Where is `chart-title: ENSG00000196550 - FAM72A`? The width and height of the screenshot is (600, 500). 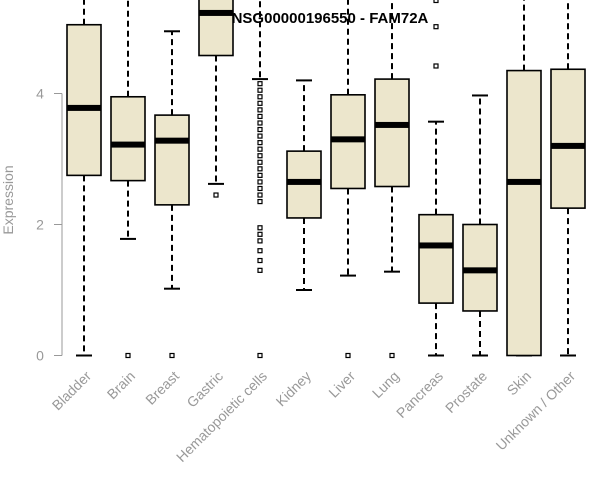
chart-title: ENSG00000196550 - FAM72A is located at coordinates (325, 18).